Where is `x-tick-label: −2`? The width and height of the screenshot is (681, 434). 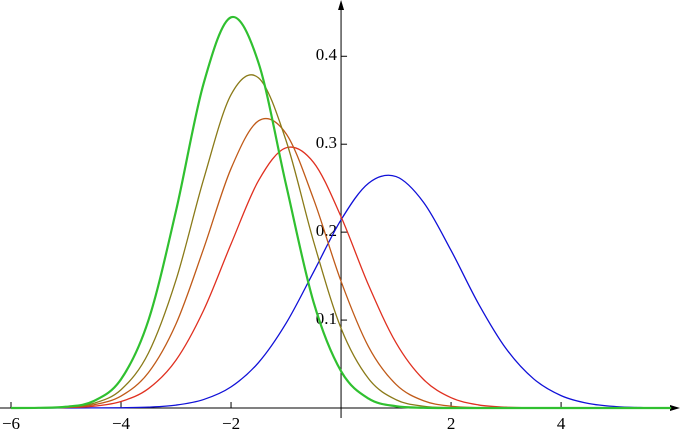
x-tick-label: −2 is located at coordinates (231, 423).